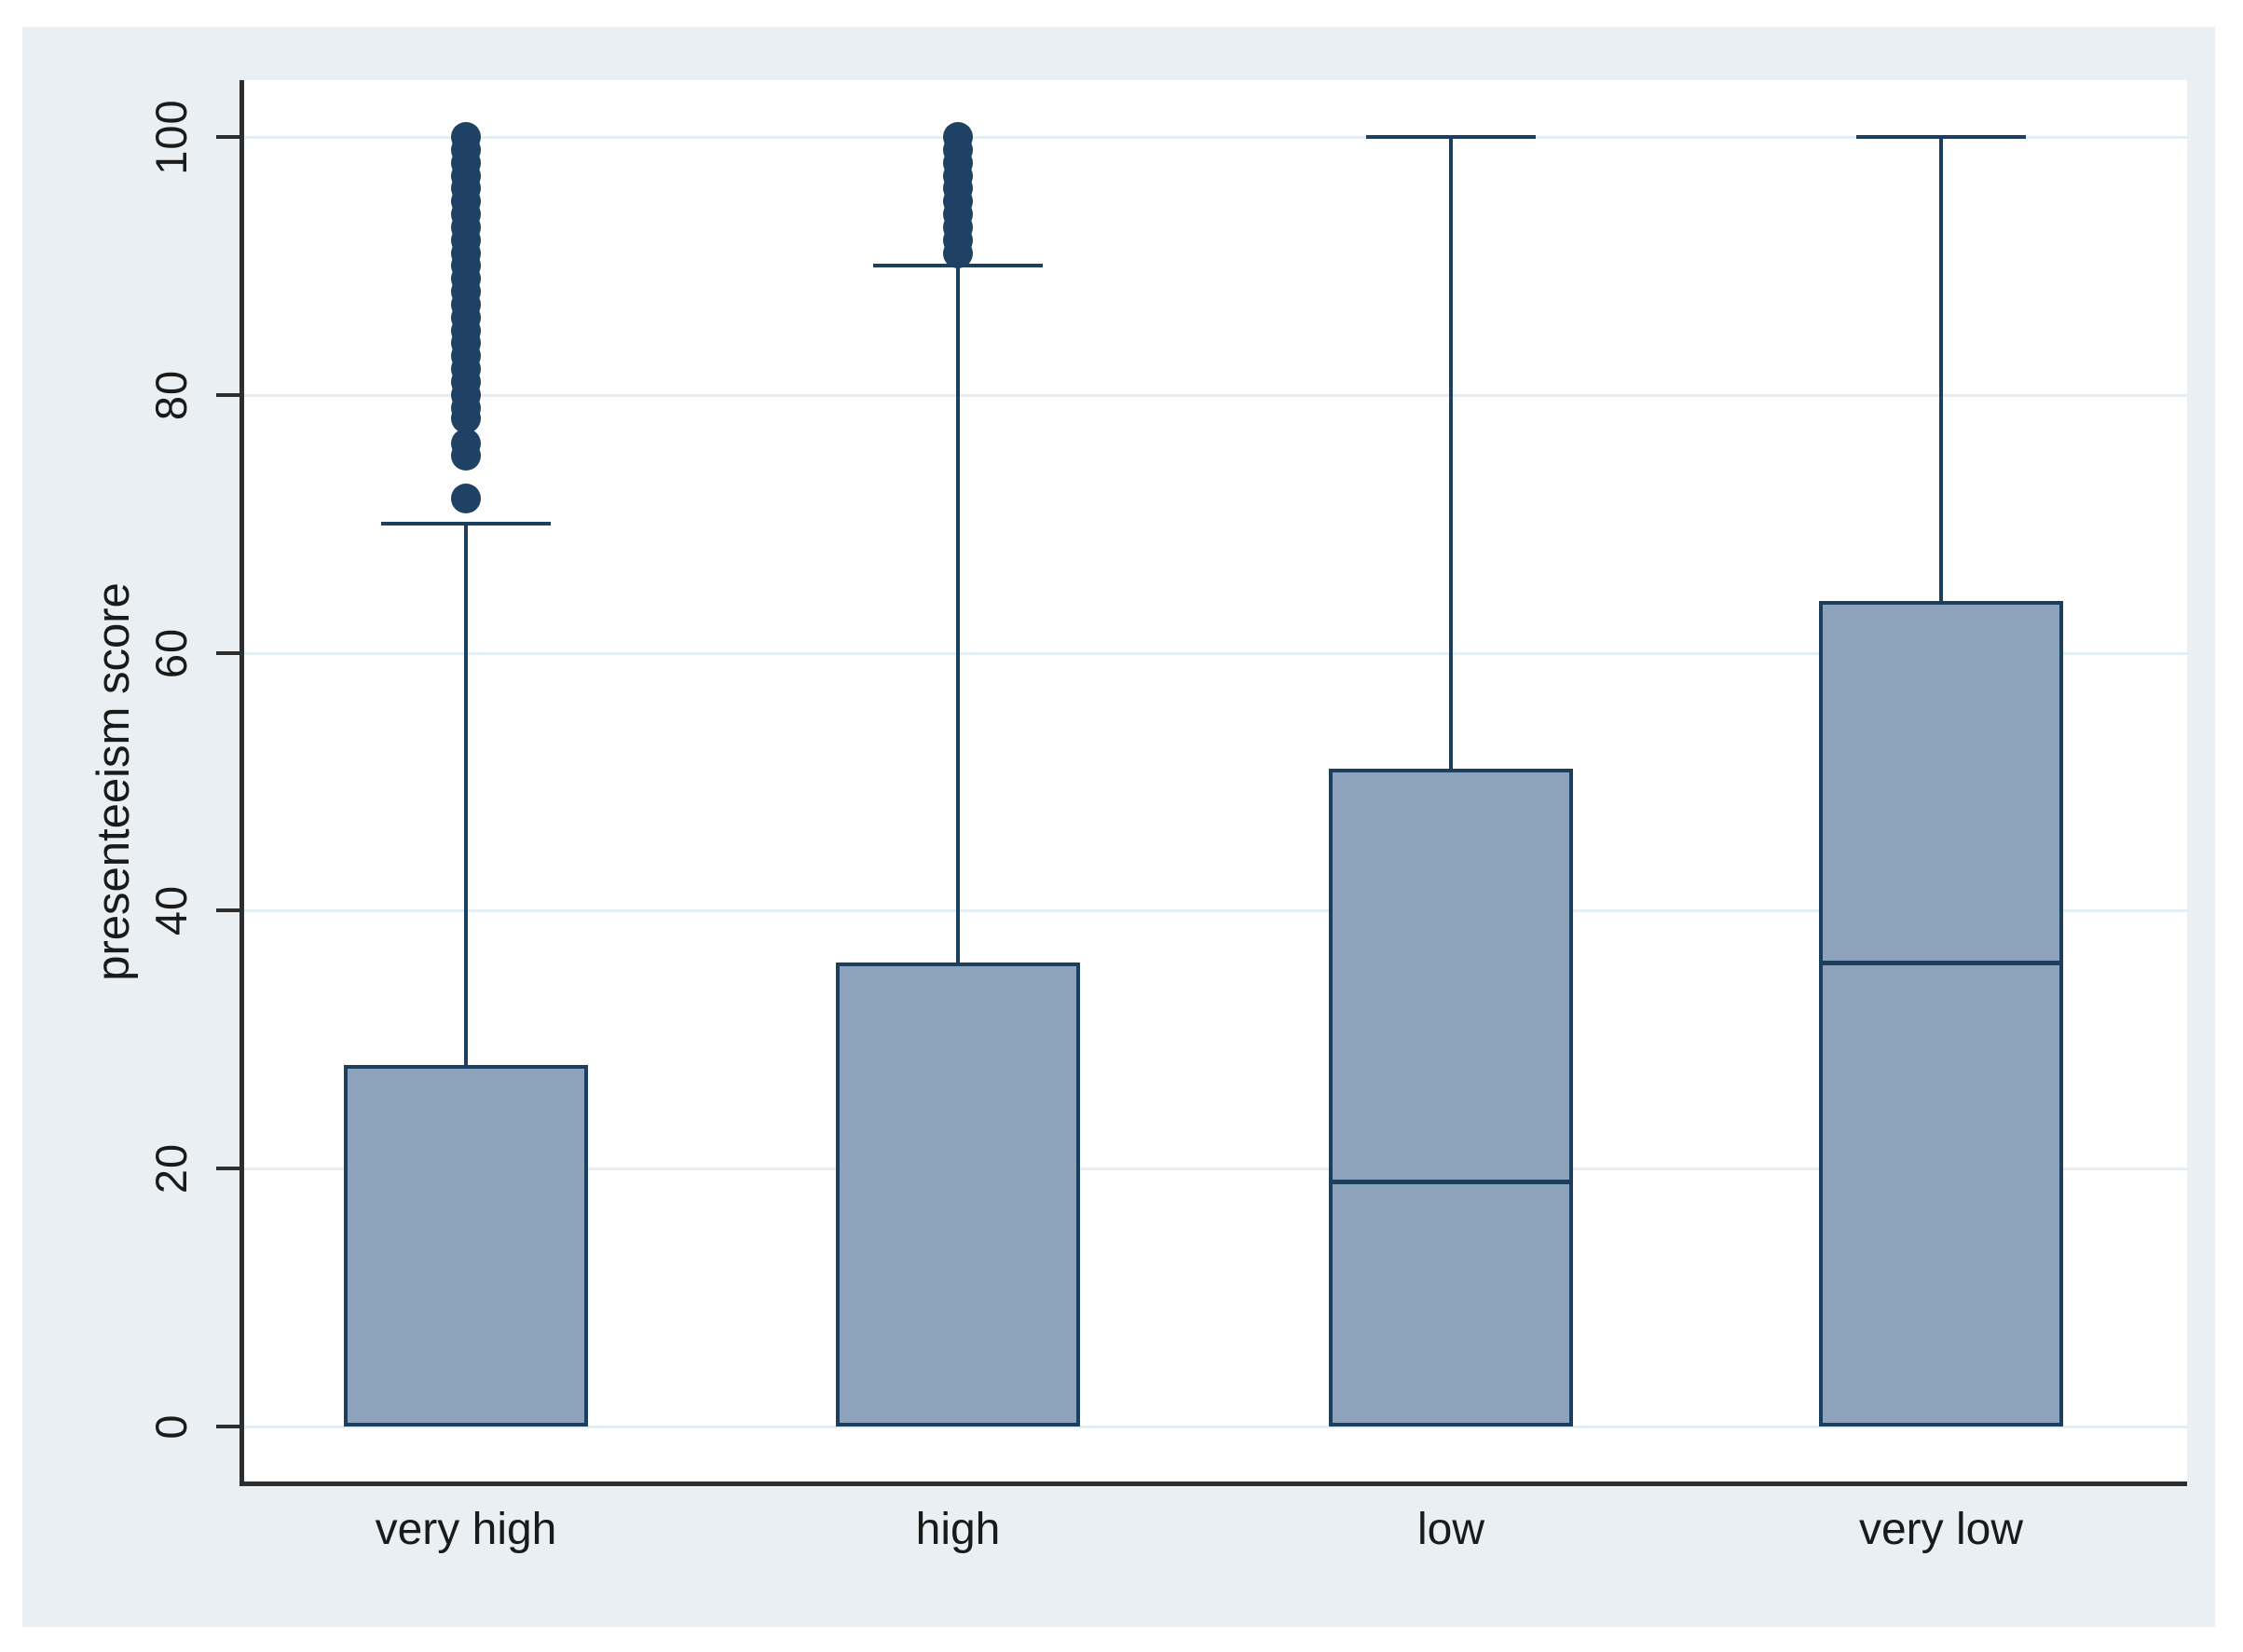 This screenshot has height=1652, width=2243. Describe the element at coordinates (466, 1529) in the screenshot. I see `x-label-very-high: very high` at that location.